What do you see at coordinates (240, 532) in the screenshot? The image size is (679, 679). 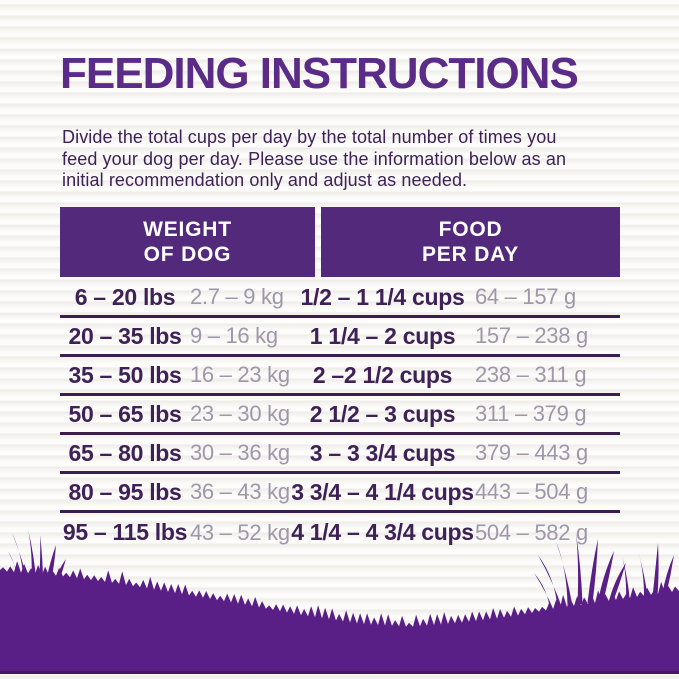 I see `weight-kg: 43 – 52 kg` at bounding box center [240, 532].